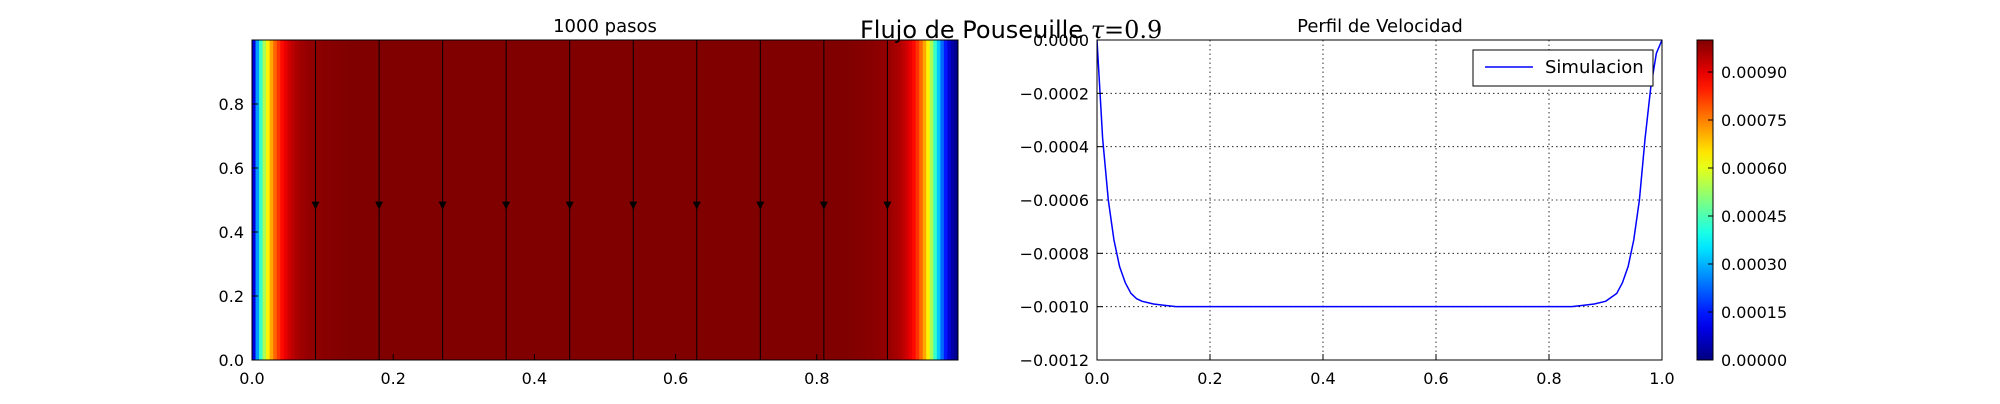 The image size is (2000, 404). I want to click on heatmap-y-tick-label: 0.4, so click(231, 232).